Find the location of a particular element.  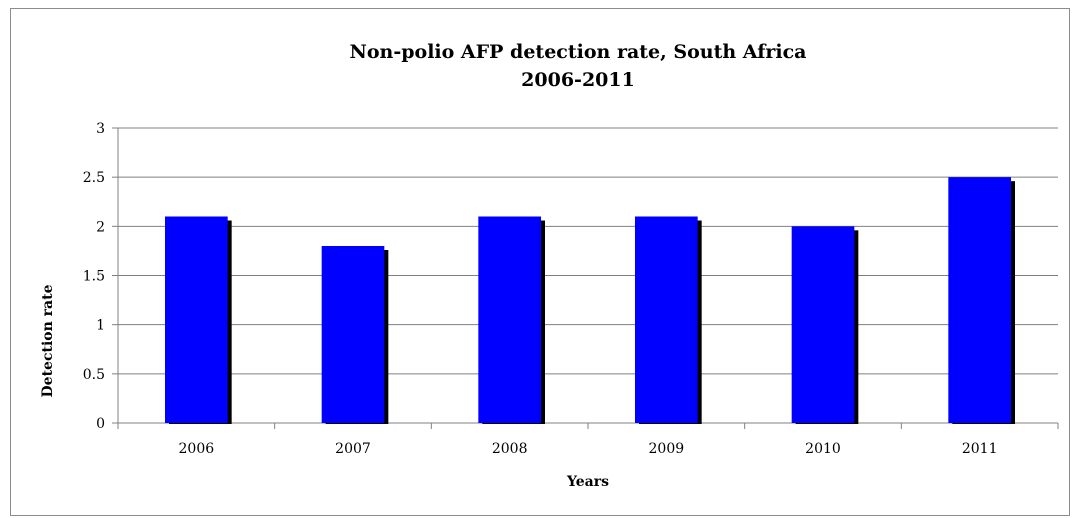

x-tick-label: 2011 is located at coordinates (980, 449).